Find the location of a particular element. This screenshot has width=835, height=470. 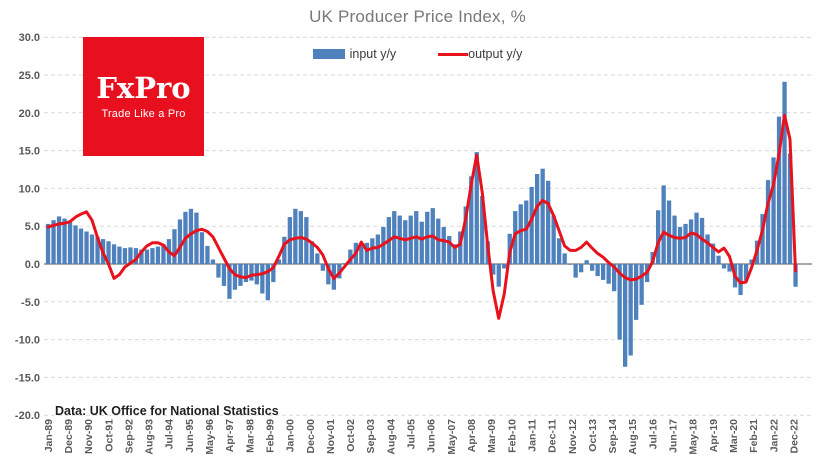

y-tick-label: 10.0 is located at coordinates (29, 189).